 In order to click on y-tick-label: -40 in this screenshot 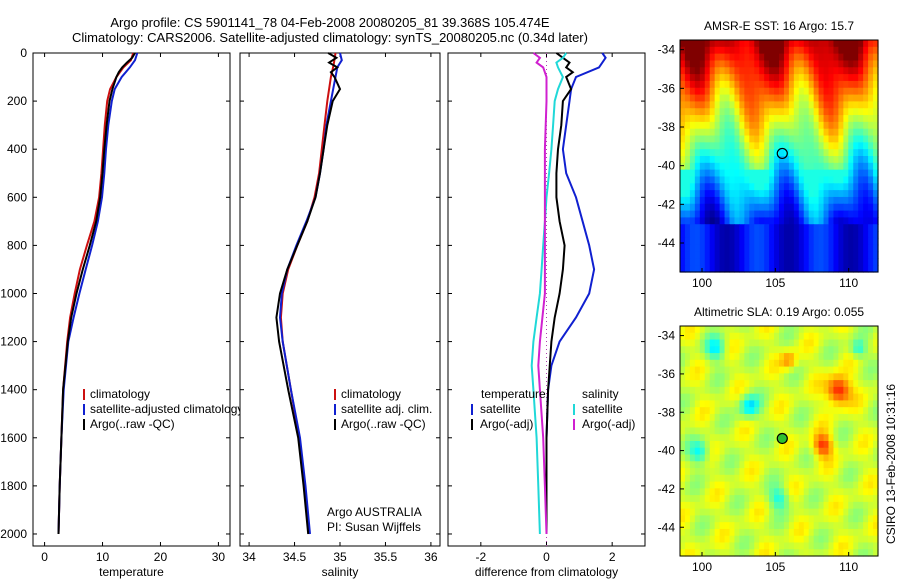, I will do `click(667, 166)`.